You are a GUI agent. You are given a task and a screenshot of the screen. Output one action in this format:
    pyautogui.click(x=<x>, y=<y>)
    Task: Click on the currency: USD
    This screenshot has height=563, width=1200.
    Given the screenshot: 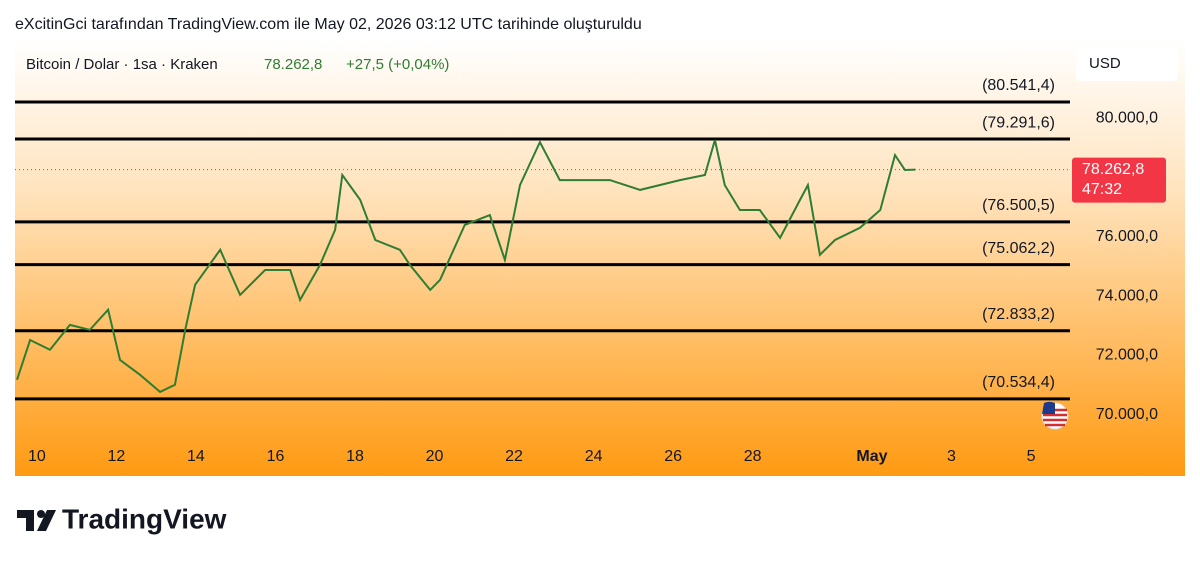 What is the action you would take?
    pyautogui.click(x=1105, y=63)
    